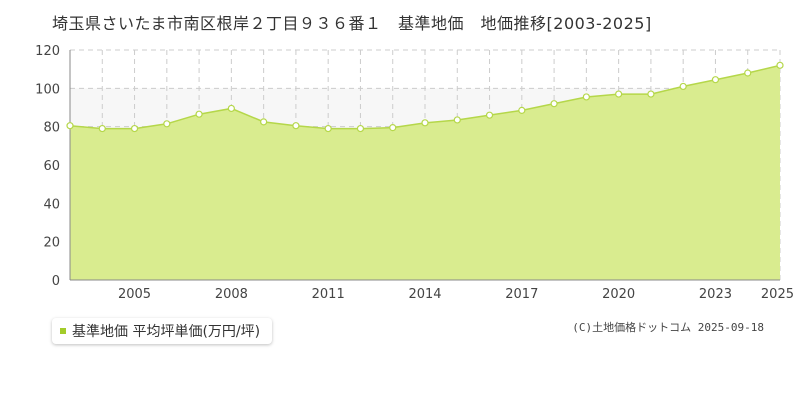  I want to click on legend-label: 基準地価 平均坪単価(万円/坪), so click(166, 332).